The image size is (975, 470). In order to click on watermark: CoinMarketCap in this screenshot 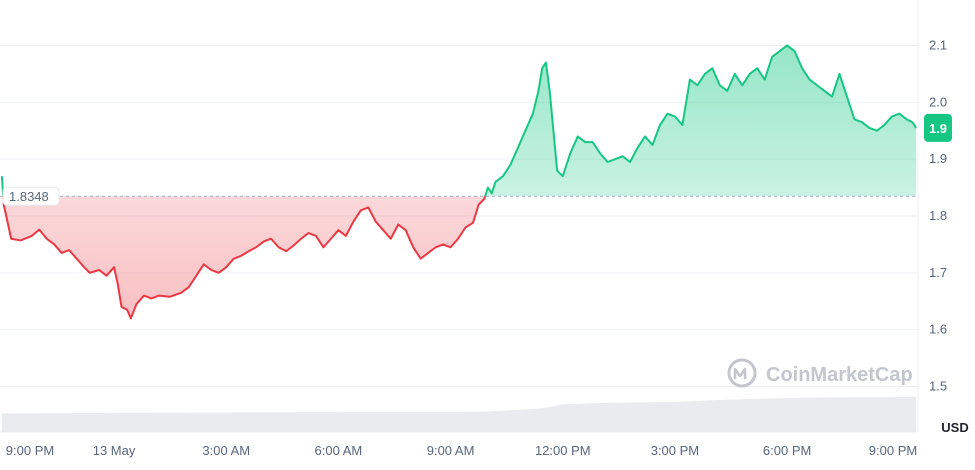, I will do `click(820, 373)`.